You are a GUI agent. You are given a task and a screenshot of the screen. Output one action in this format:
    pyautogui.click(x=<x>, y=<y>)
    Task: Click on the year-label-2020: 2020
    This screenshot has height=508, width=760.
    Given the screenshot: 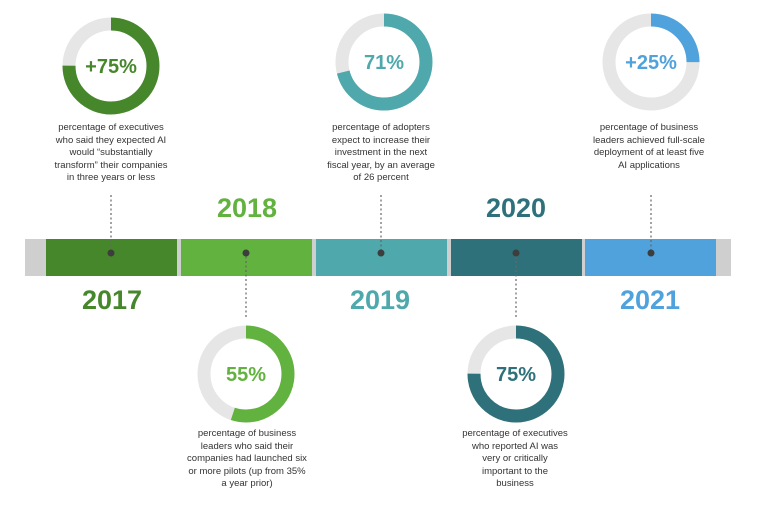 What is the action you would take?
    pyautogui.click(x=516, y=208)
    